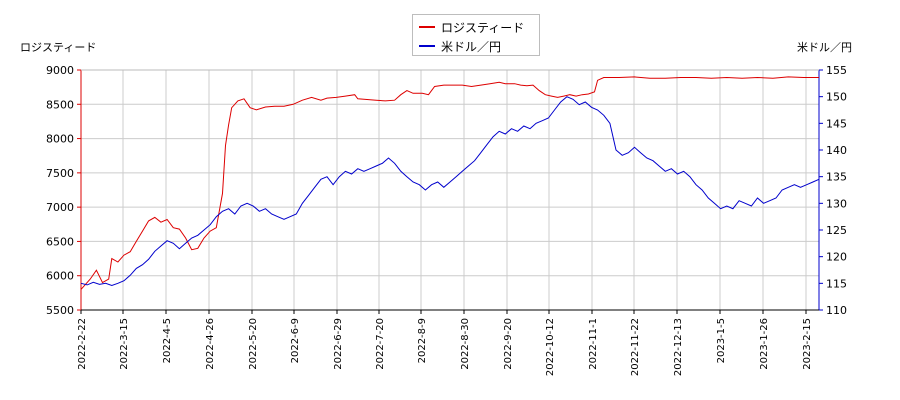  What do you see at coordinates (167, 340) in the screenshot?
I see `x-tick-label: 2022-4-5` at bounding box center [167, 340].